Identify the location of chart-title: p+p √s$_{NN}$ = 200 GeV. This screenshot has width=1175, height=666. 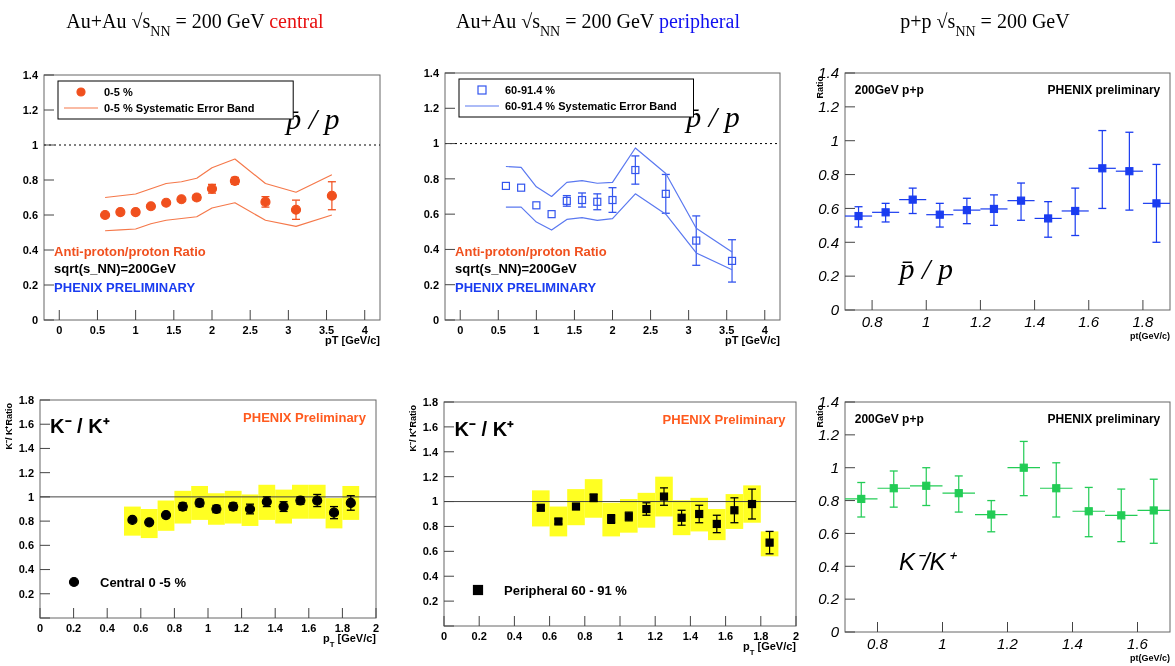
(985, 24).